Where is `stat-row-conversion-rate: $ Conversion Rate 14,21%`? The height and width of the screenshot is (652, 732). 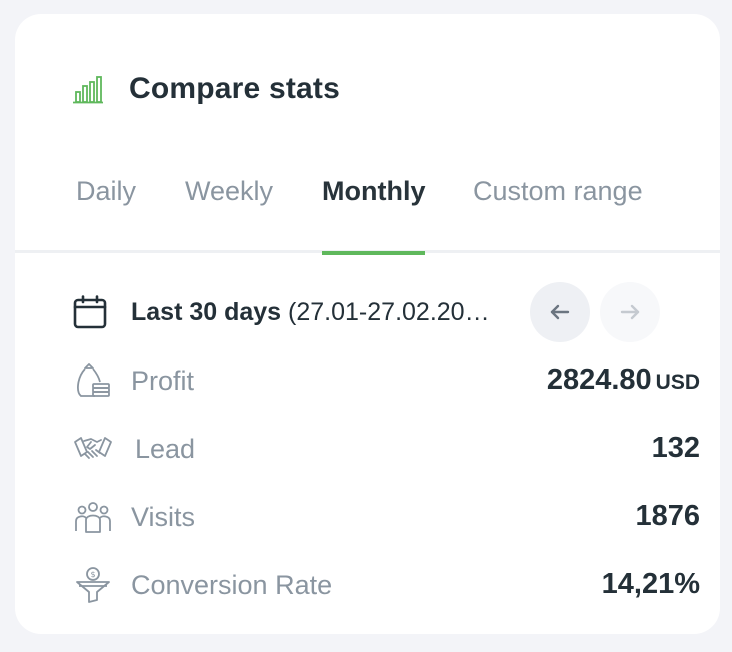 stat-row-conversion-rate: $ Conversion Rate 14,21% is located at coordinates (386, 585).